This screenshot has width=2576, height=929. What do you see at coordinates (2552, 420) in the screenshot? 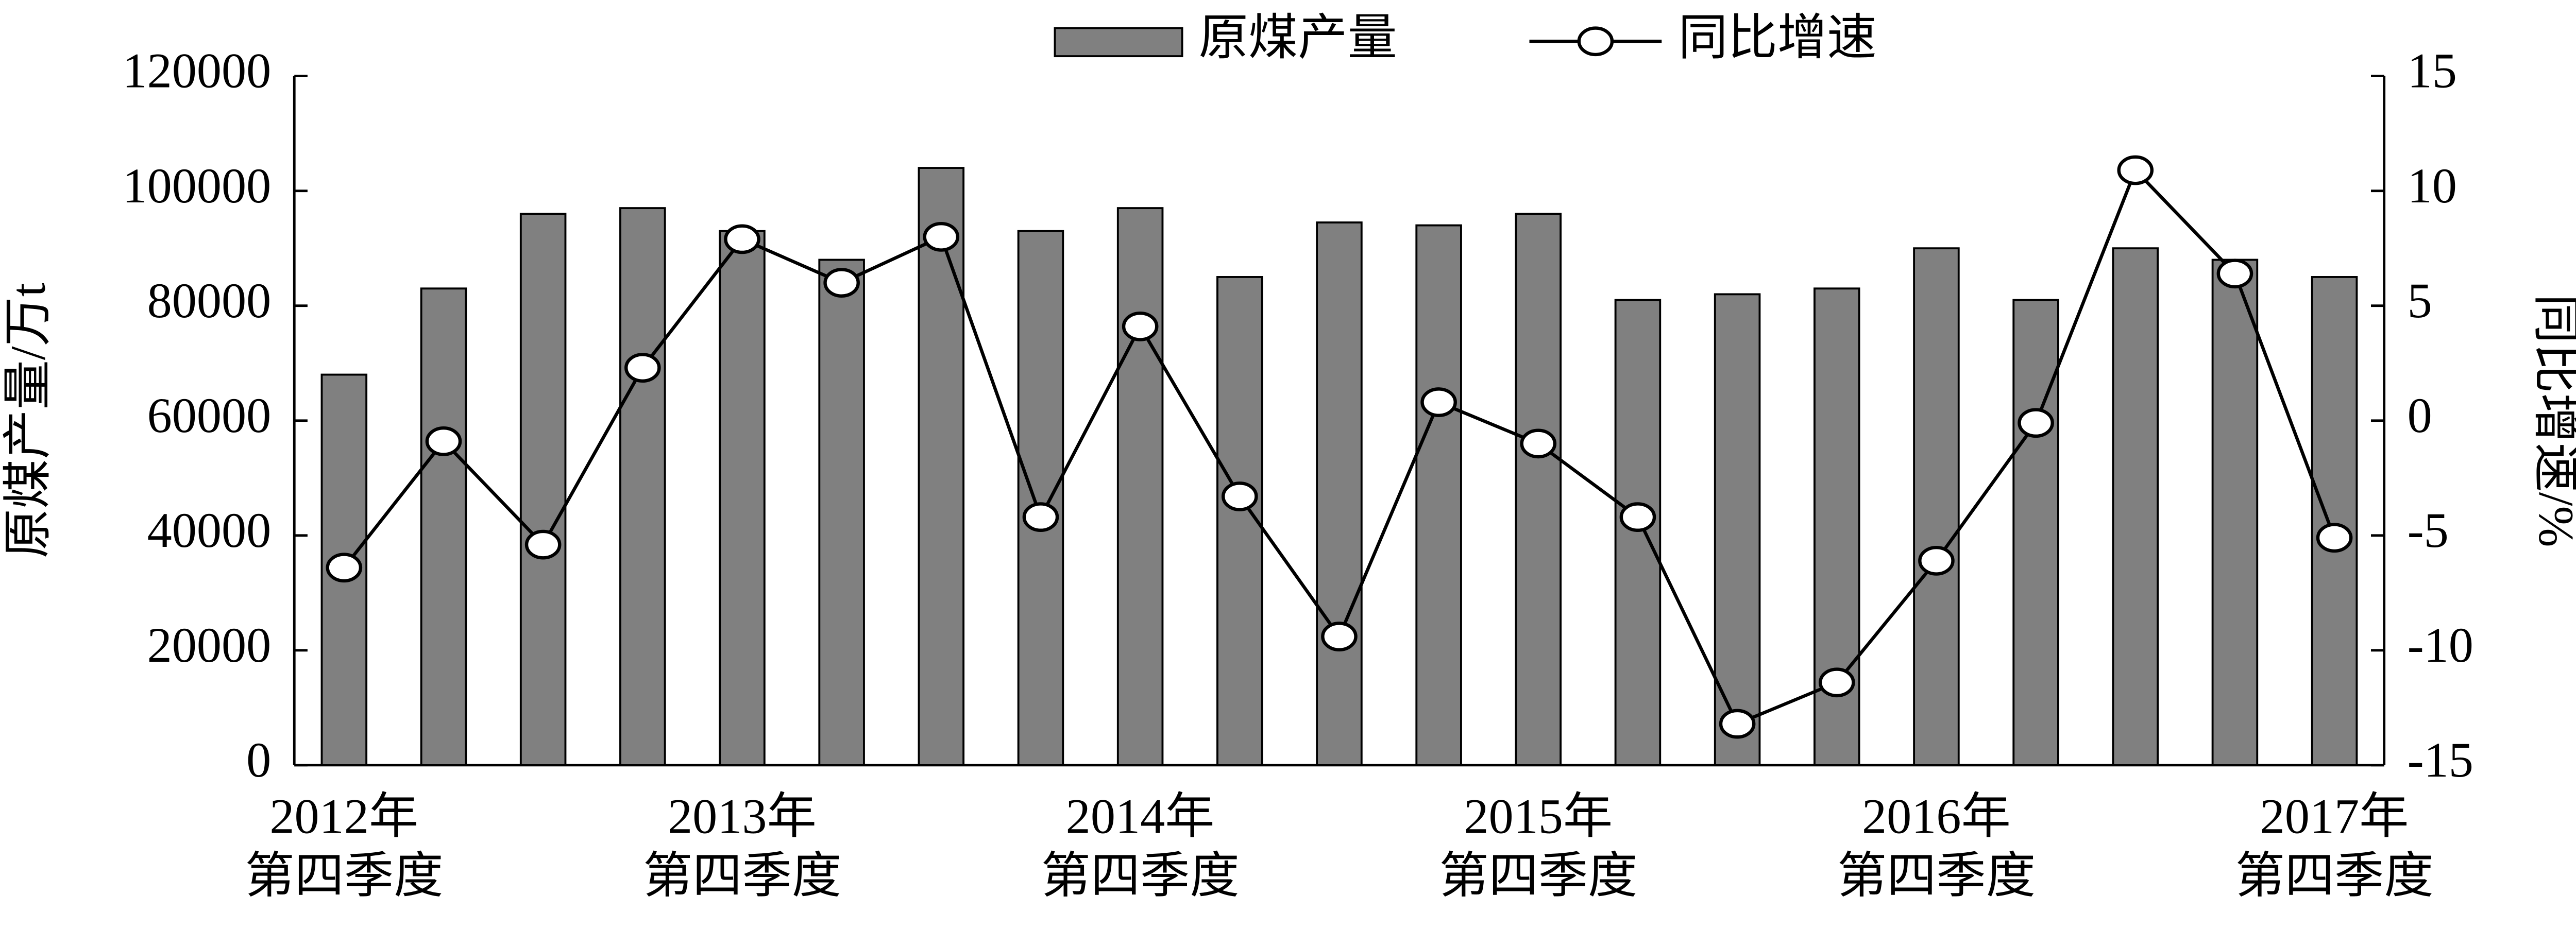
I see `y2-axis-label: 同比增速/%` at bounding box center [2552, 420].